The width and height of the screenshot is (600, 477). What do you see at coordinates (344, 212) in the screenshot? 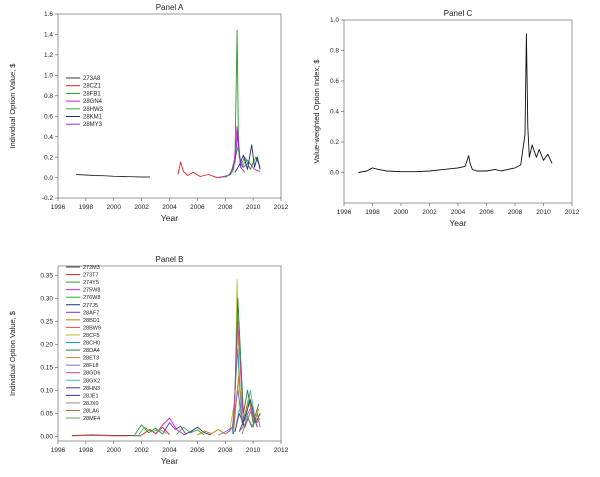
I see `x-tick-label: 1996` at bounding box center [344, 212].